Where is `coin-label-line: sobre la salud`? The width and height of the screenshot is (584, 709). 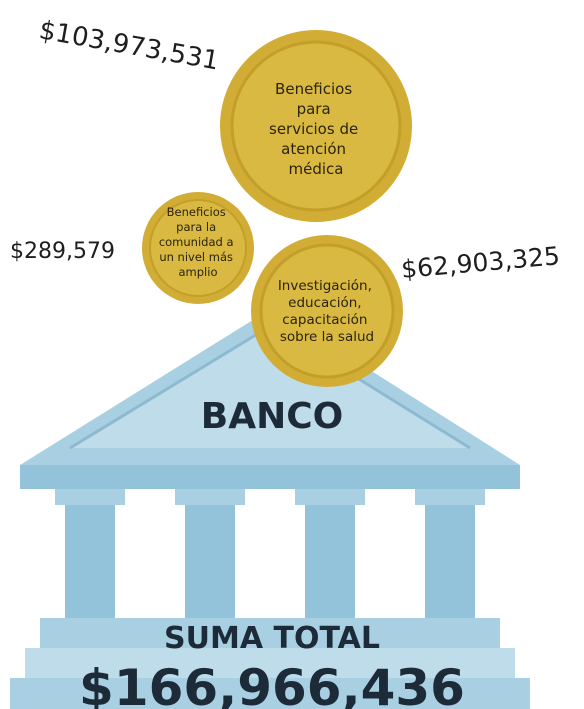
coin-label-line: sobre la salud is located at coordinates (327, 337).